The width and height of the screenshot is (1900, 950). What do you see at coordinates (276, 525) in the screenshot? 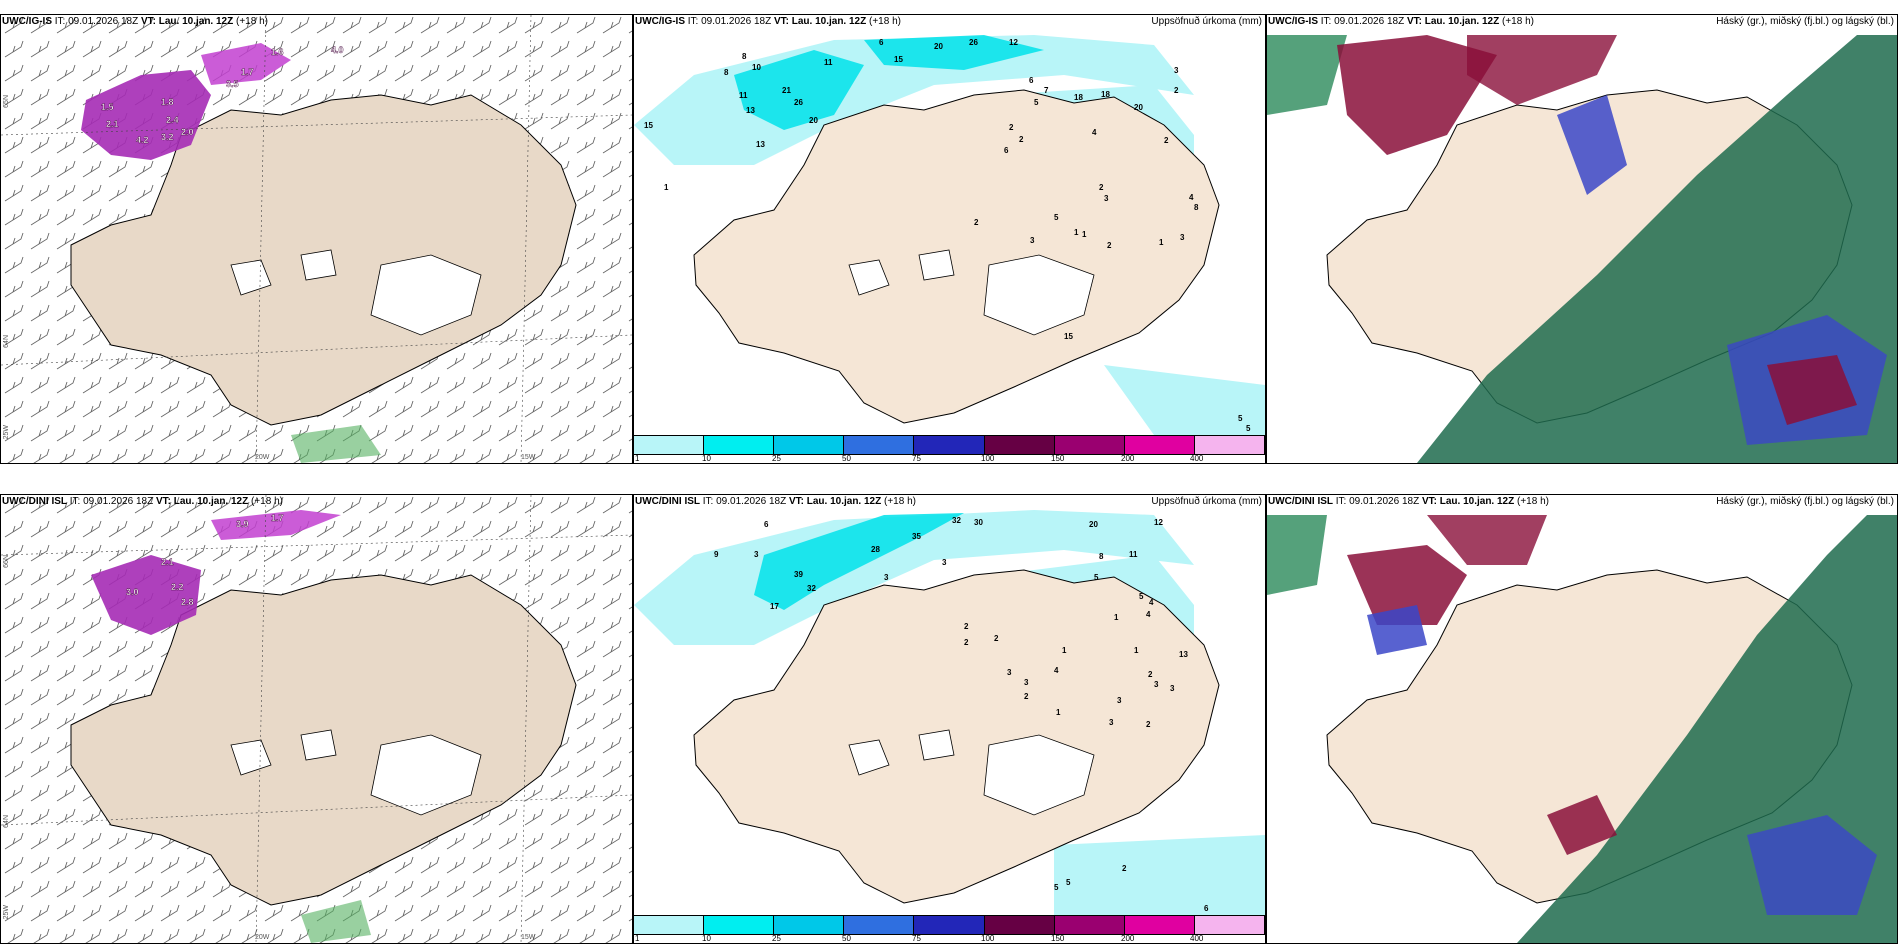
I see `snow-contour-north` at bounding box center [276, 525].